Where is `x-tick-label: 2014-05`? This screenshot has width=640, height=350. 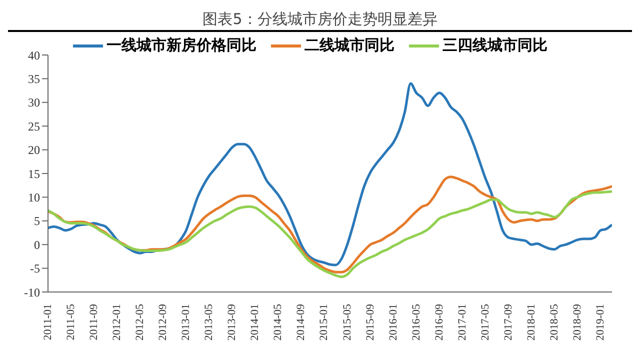 x-tick-label: 2014-05 is located at coordinates (278, 322).